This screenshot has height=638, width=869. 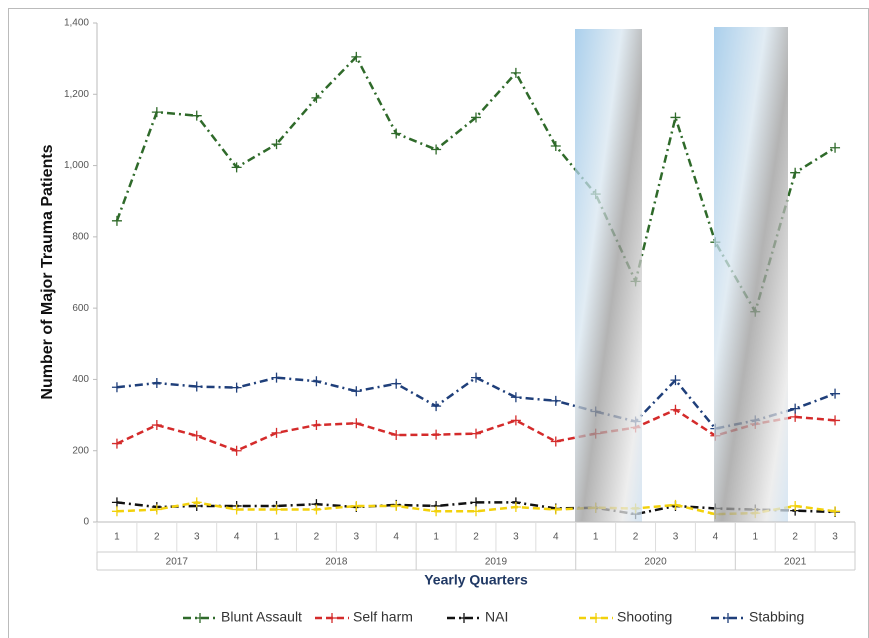 I want to click on x-axis-title: Yearly Quarters, so click(x=476, y=580).